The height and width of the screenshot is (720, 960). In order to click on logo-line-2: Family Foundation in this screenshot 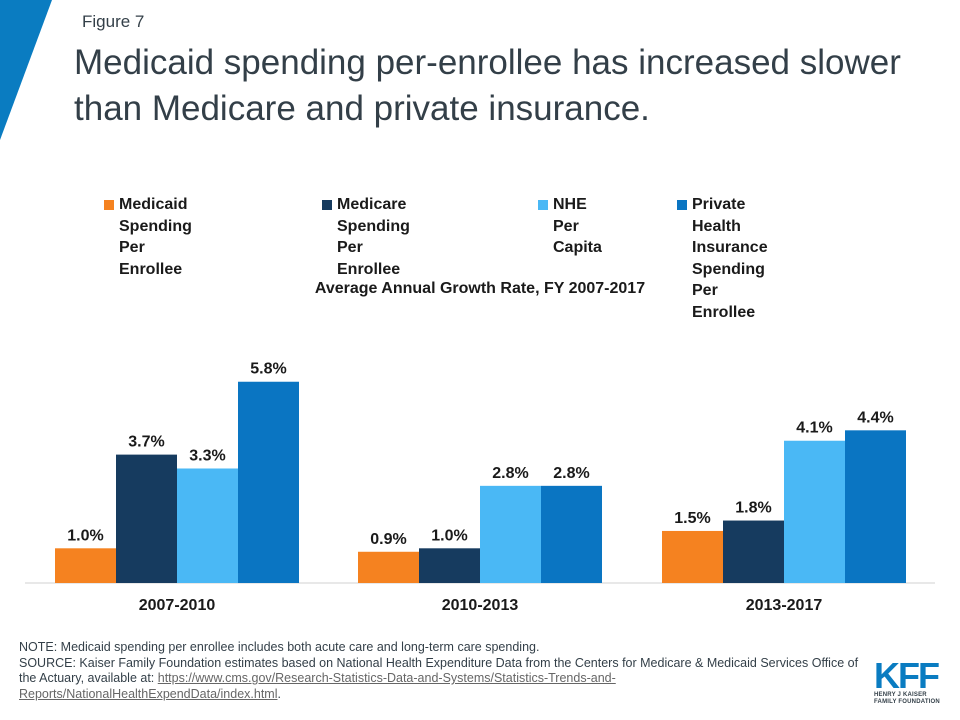, I will do `click(907, 702)`.